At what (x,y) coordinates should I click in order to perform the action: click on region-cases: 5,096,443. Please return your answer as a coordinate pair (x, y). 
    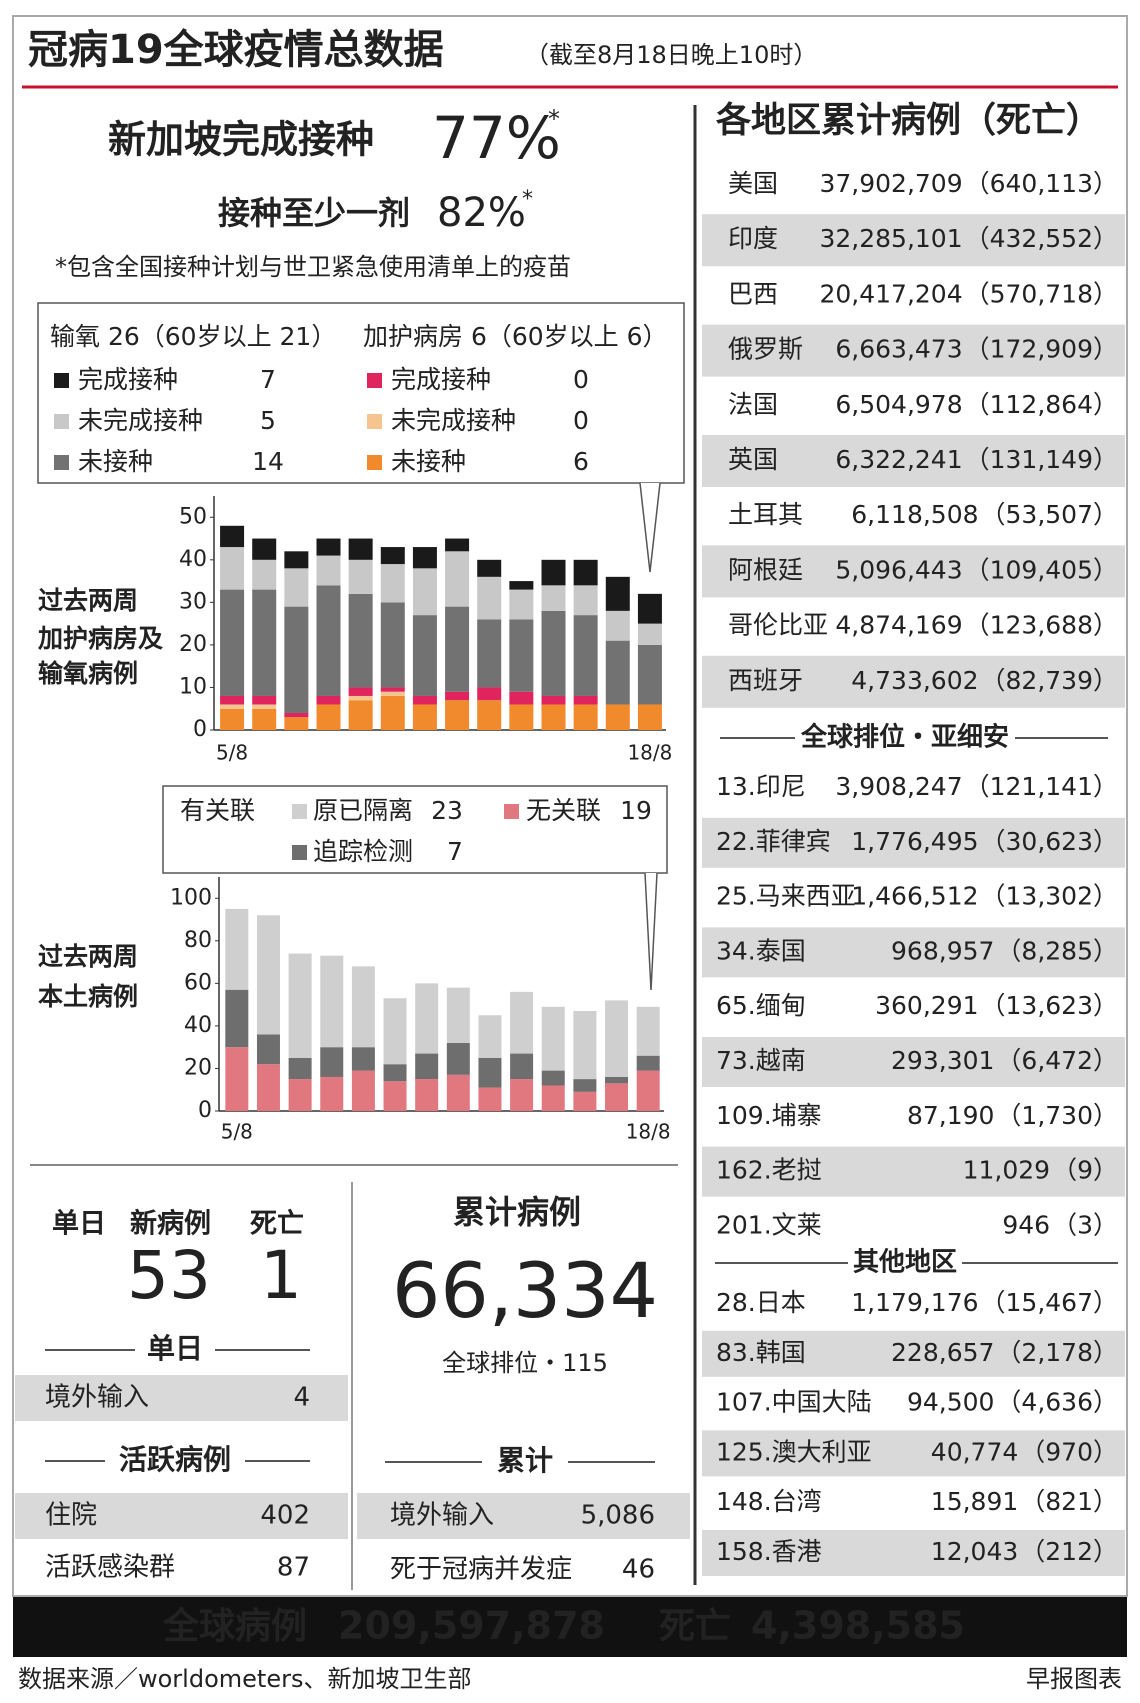
    Looking at the image, I should click on (898, 569).